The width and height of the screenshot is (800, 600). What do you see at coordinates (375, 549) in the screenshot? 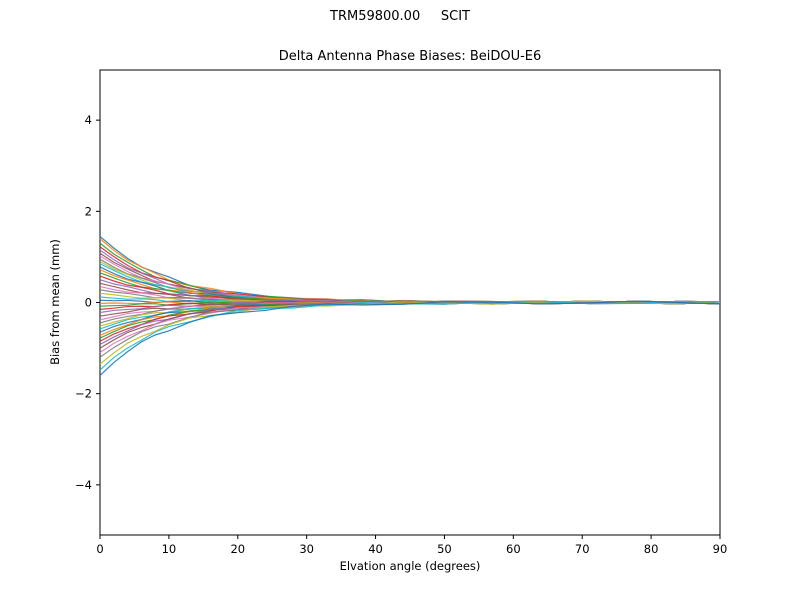
I see `x-tick-label: 40` at bounding box center [375, 549].